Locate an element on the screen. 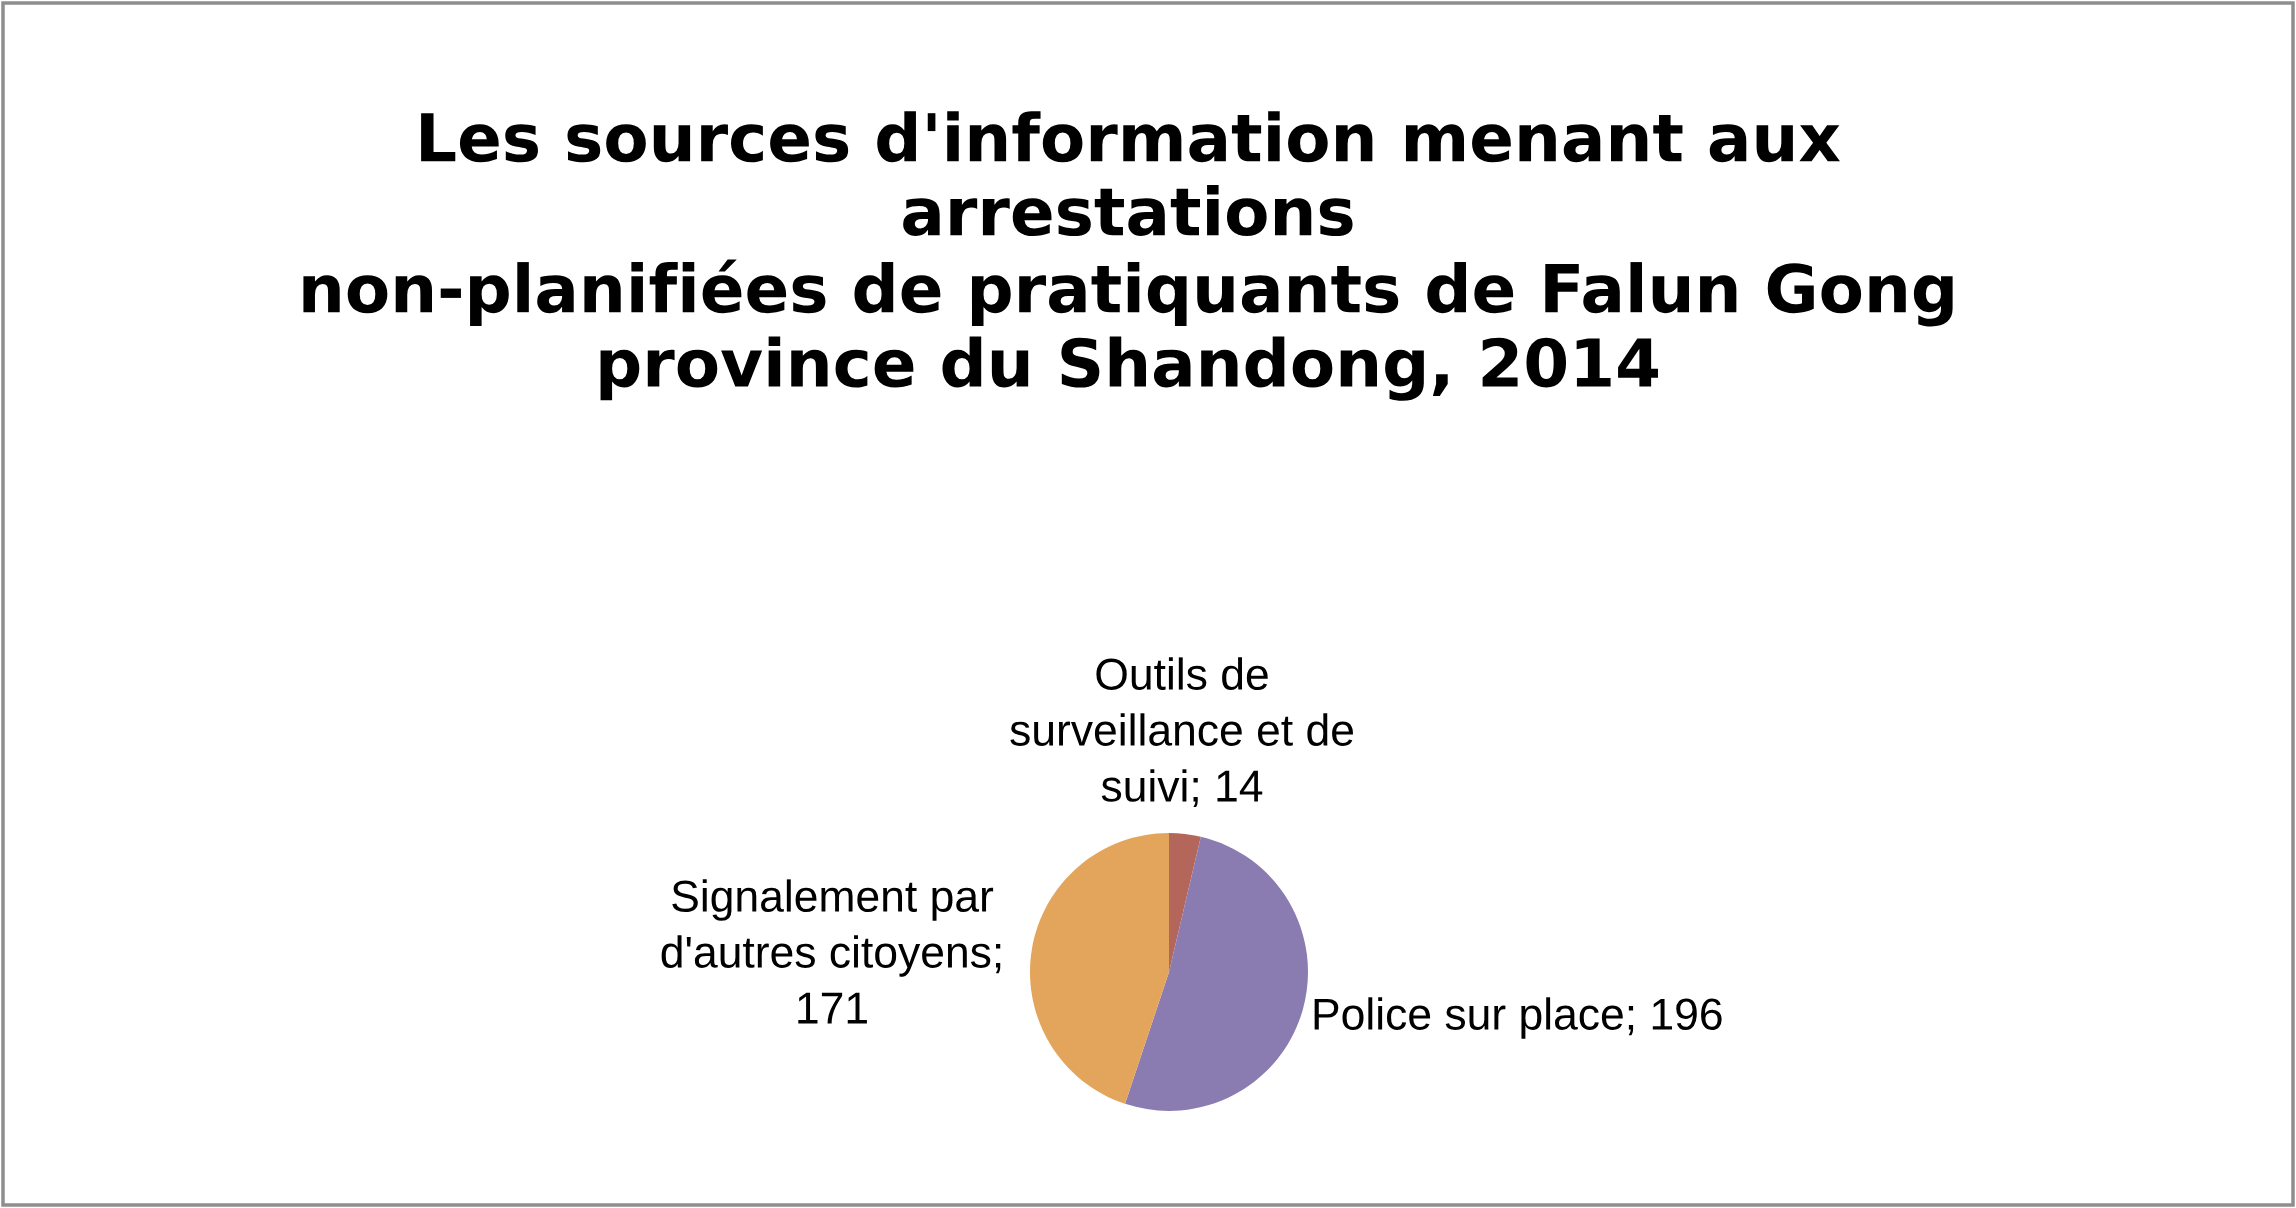  slice-label: Police sur place; 196 is located at coordinates (1518, 1018).